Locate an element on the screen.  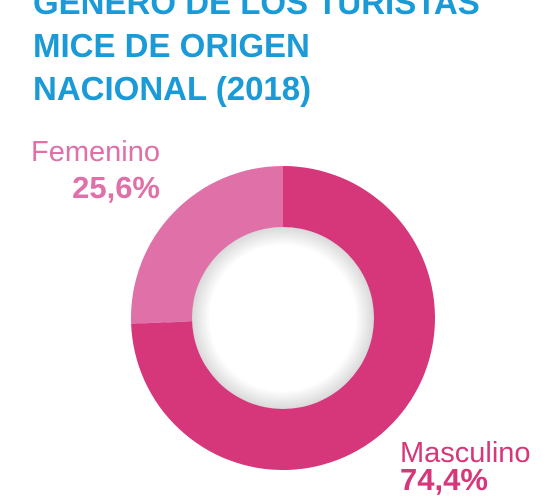
chart-title: GÉNERO DE LOS TURISTAS is located at coordinates (256, 10).